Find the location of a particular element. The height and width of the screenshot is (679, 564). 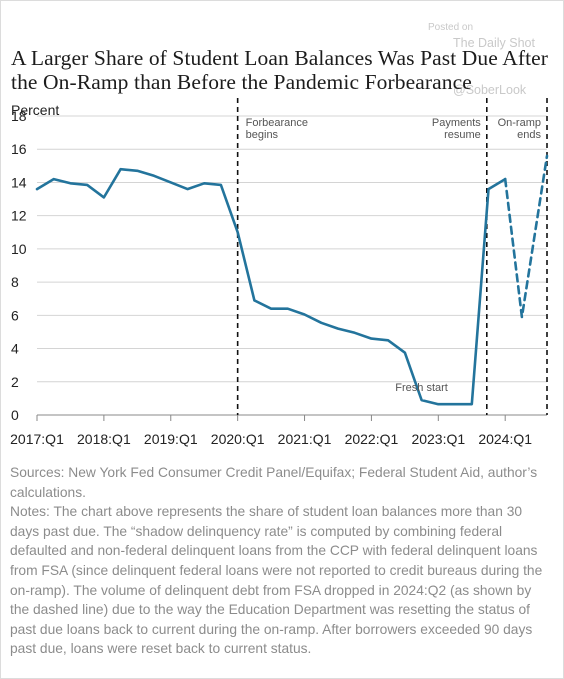

event-label: Forbearance is located at coordinates (277, 123).